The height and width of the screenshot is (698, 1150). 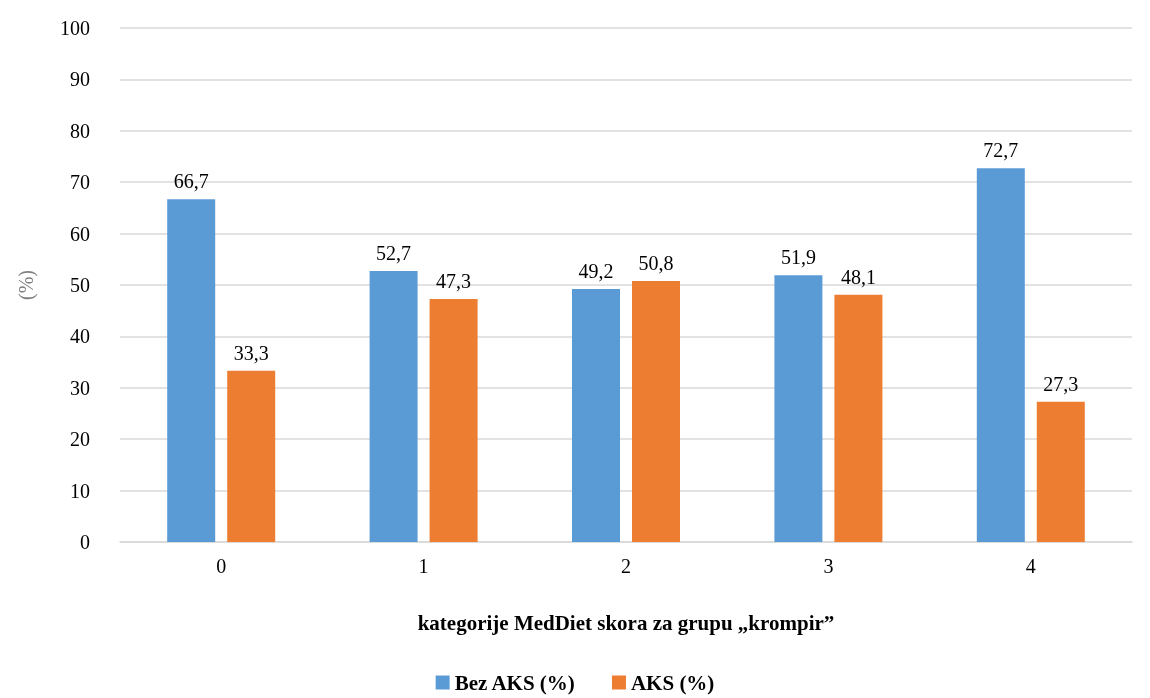 What do you see at coordinates (828, 566) in the screenshot?
I see `x-tick-label: 3` at bounding box center [828, 566].